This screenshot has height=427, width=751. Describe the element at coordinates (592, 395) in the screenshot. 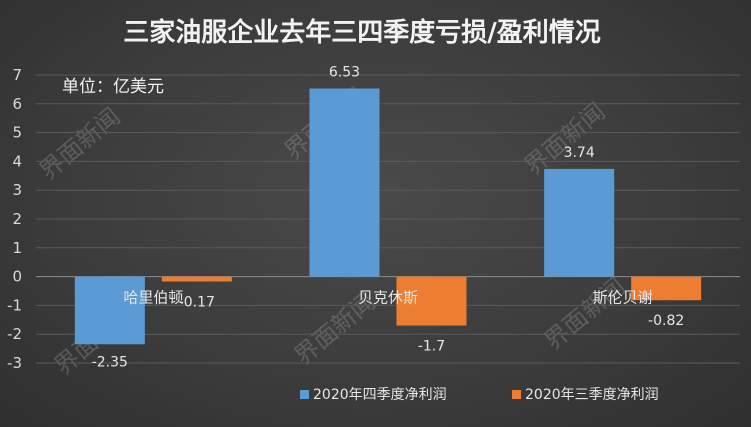

I see `legend-label: 2020年三季度净利润` at that location.